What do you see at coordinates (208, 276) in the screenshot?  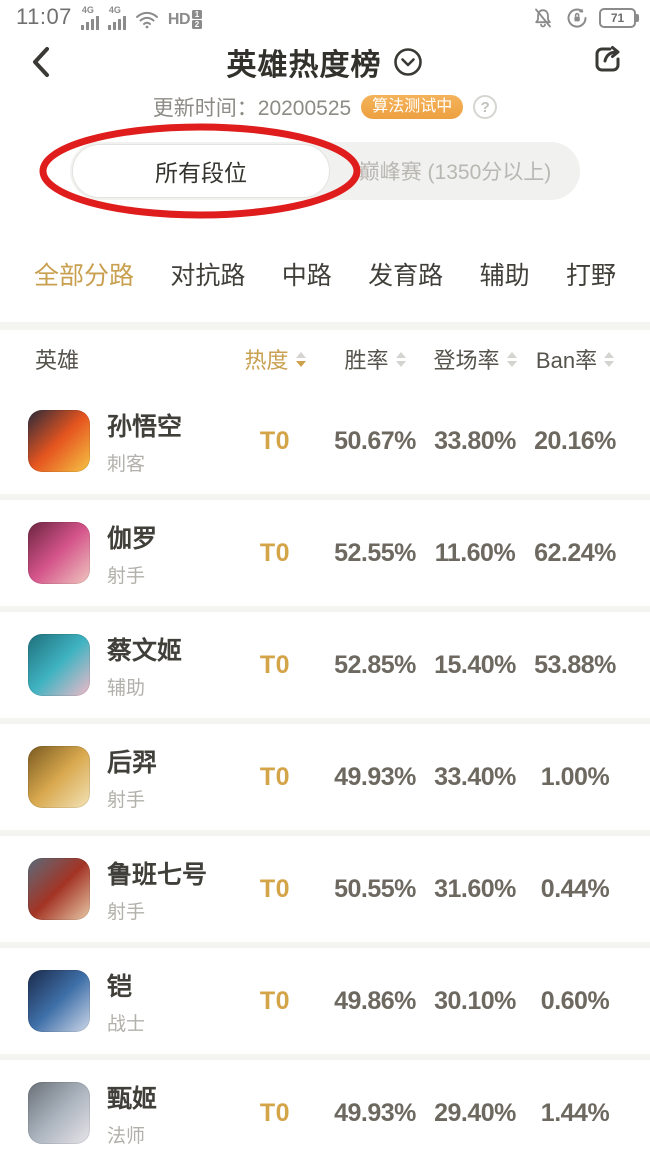 I see `tab-clash-lane: 对抗路` at bounding box center [208, 276].